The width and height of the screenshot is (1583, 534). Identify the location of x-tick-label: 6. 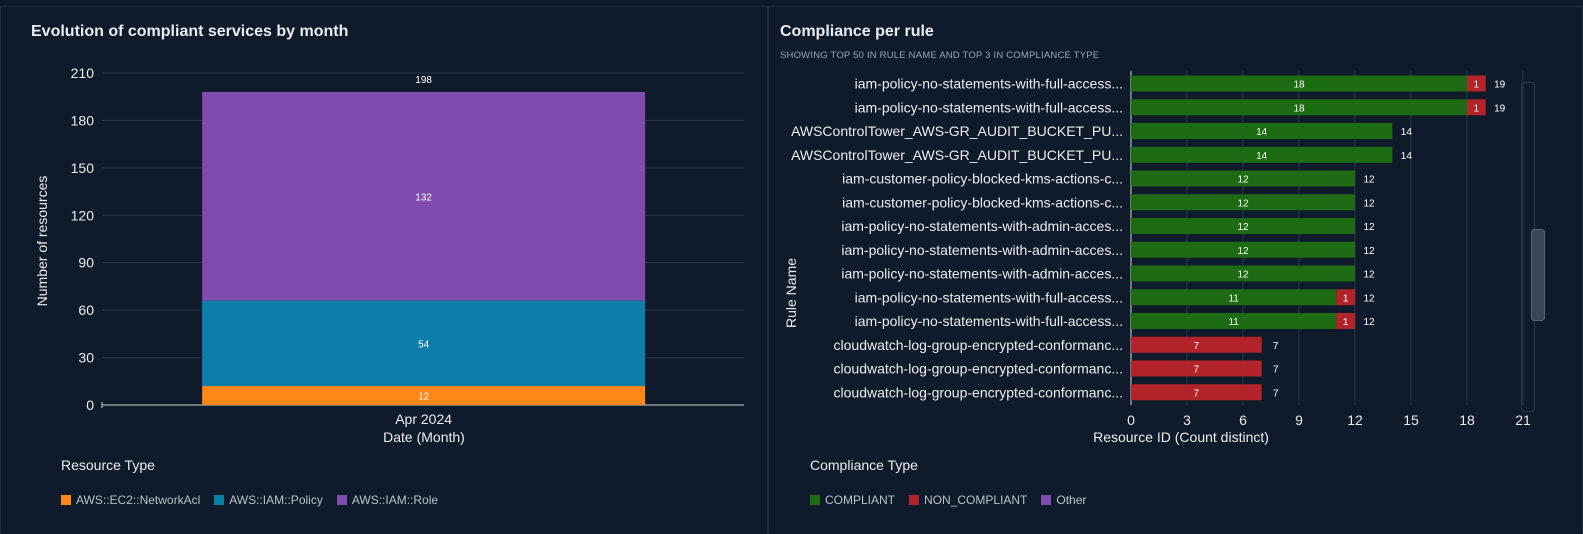
(1243, 420).